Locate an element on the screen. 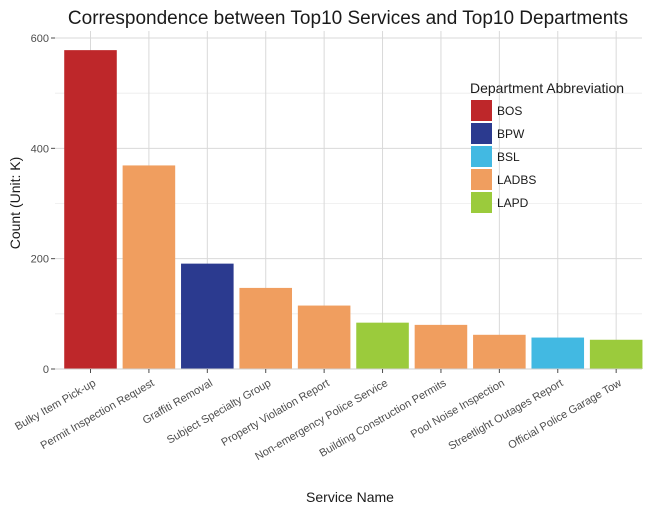 The image size is (652, 510). legend-label: LAPD is located at coordinates (513, 203).